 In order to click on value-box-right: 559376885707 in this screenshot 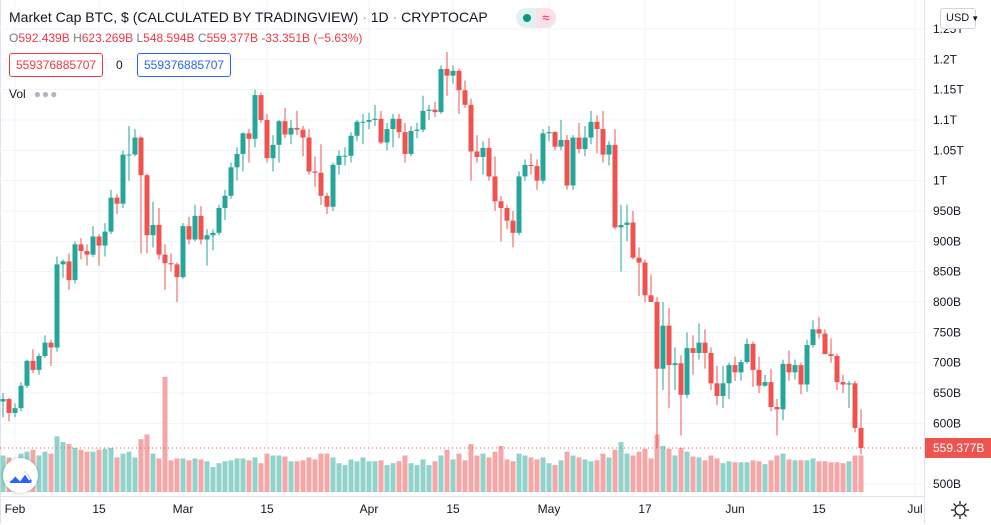, I will do `click(184, 65)`.